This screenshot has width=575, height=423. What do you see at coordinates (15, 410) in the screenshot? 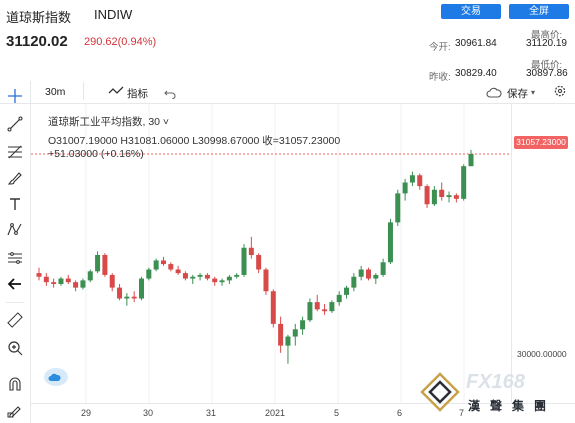
I see `lock-pencil-icon` at bounding box center [15, 410].